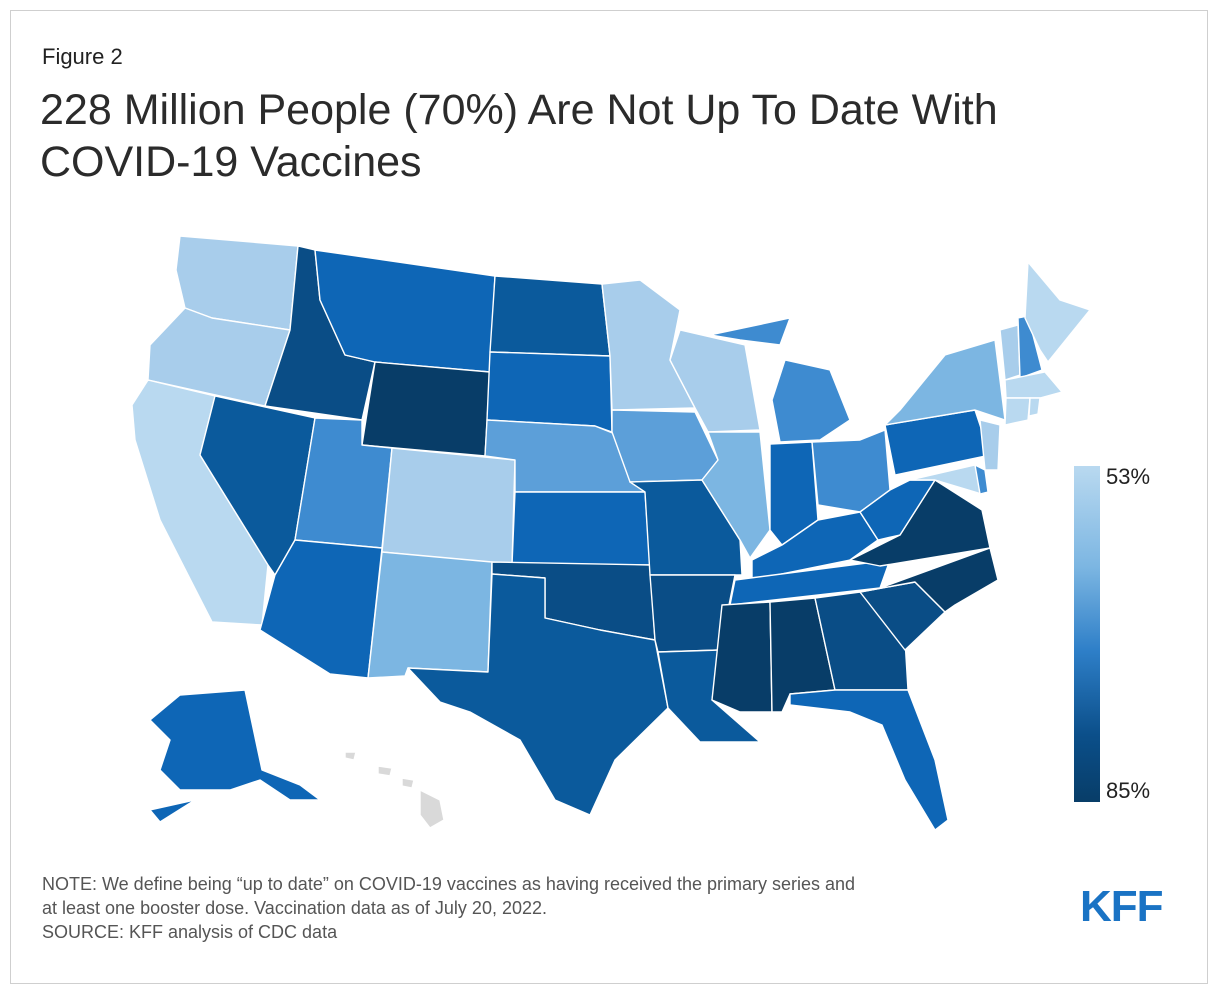 The width and height of the screenshot is (1220, 996). What do you see at coordinates (1128, 476) in the screenshot?
I see `legend-min-label: 53%` at bounding box center [1128, 476].